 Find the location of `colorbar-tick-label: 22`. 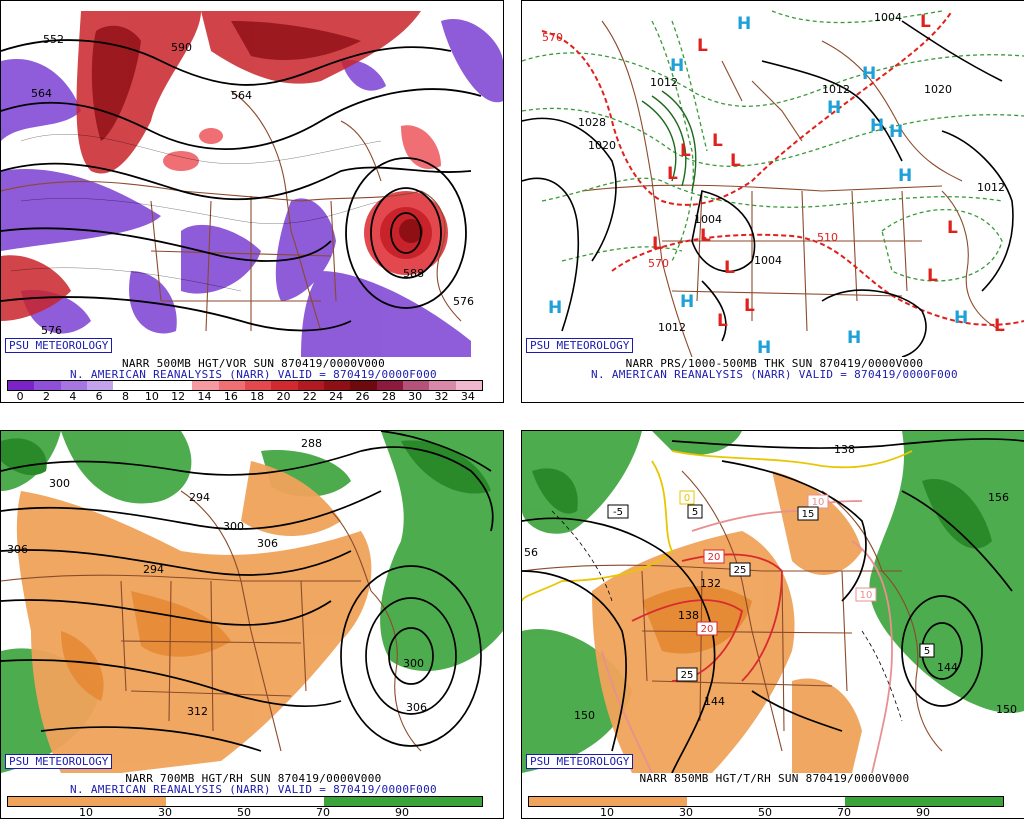

colorbar-tick-label: 22 is located at coordinates (309, 396).